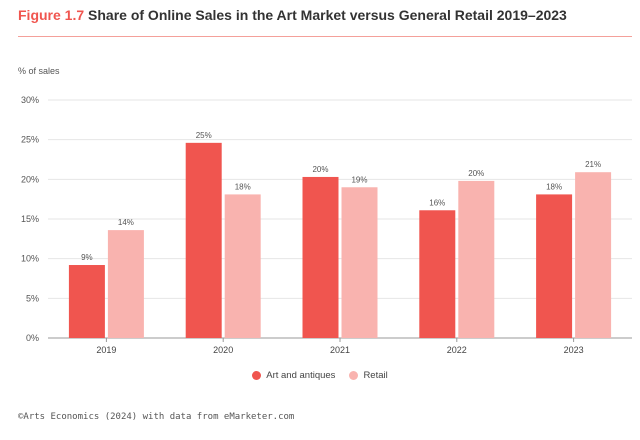 The image size is (640, 440). What do you see at coordinates (257, 375) in the screenshot?
I see `legend-swatch-art` at bounding box center [257, 375].